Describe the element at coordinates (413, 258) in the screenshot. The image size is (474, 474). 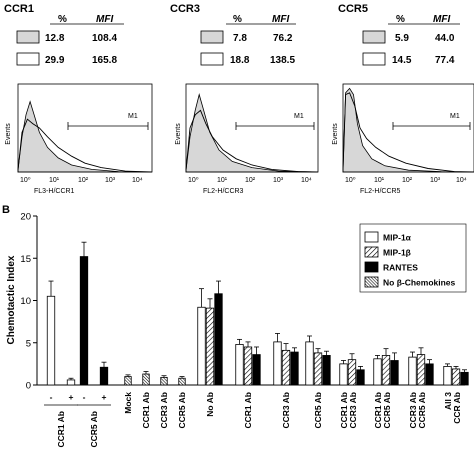
I see `legend: MIP-1α MIP-1β RANTES No β-Chemokines` at that location.